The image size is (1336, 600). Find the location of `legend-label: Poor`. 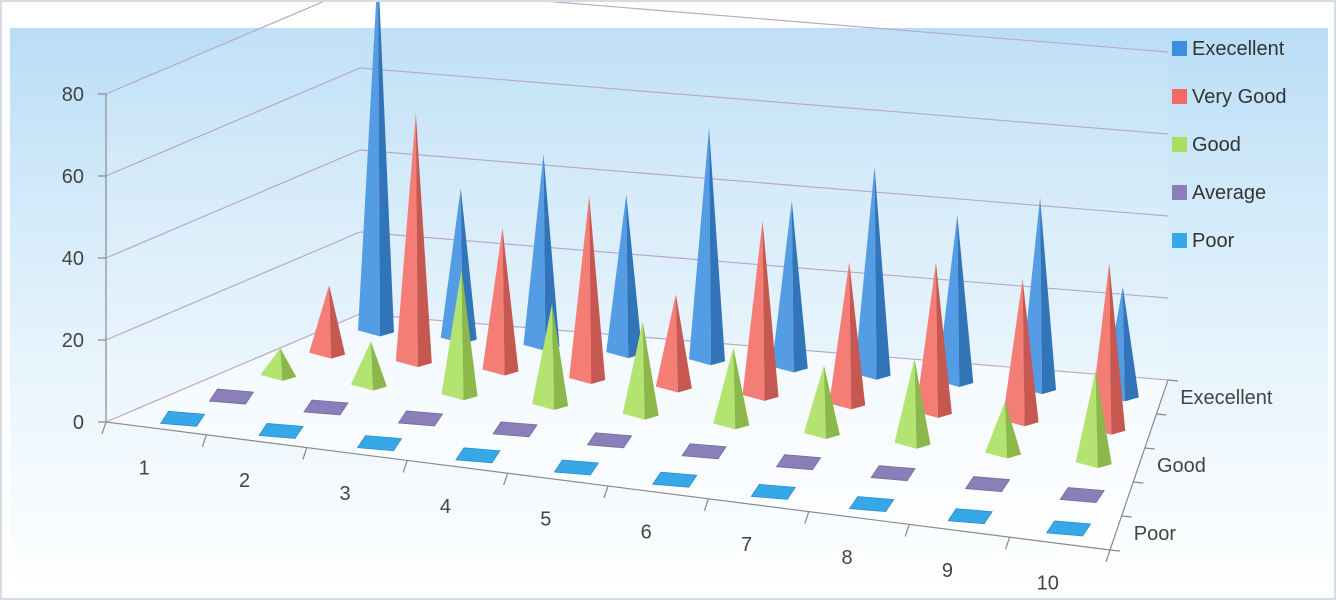

legend-label: Poor is located at coordinates (1213, 241).